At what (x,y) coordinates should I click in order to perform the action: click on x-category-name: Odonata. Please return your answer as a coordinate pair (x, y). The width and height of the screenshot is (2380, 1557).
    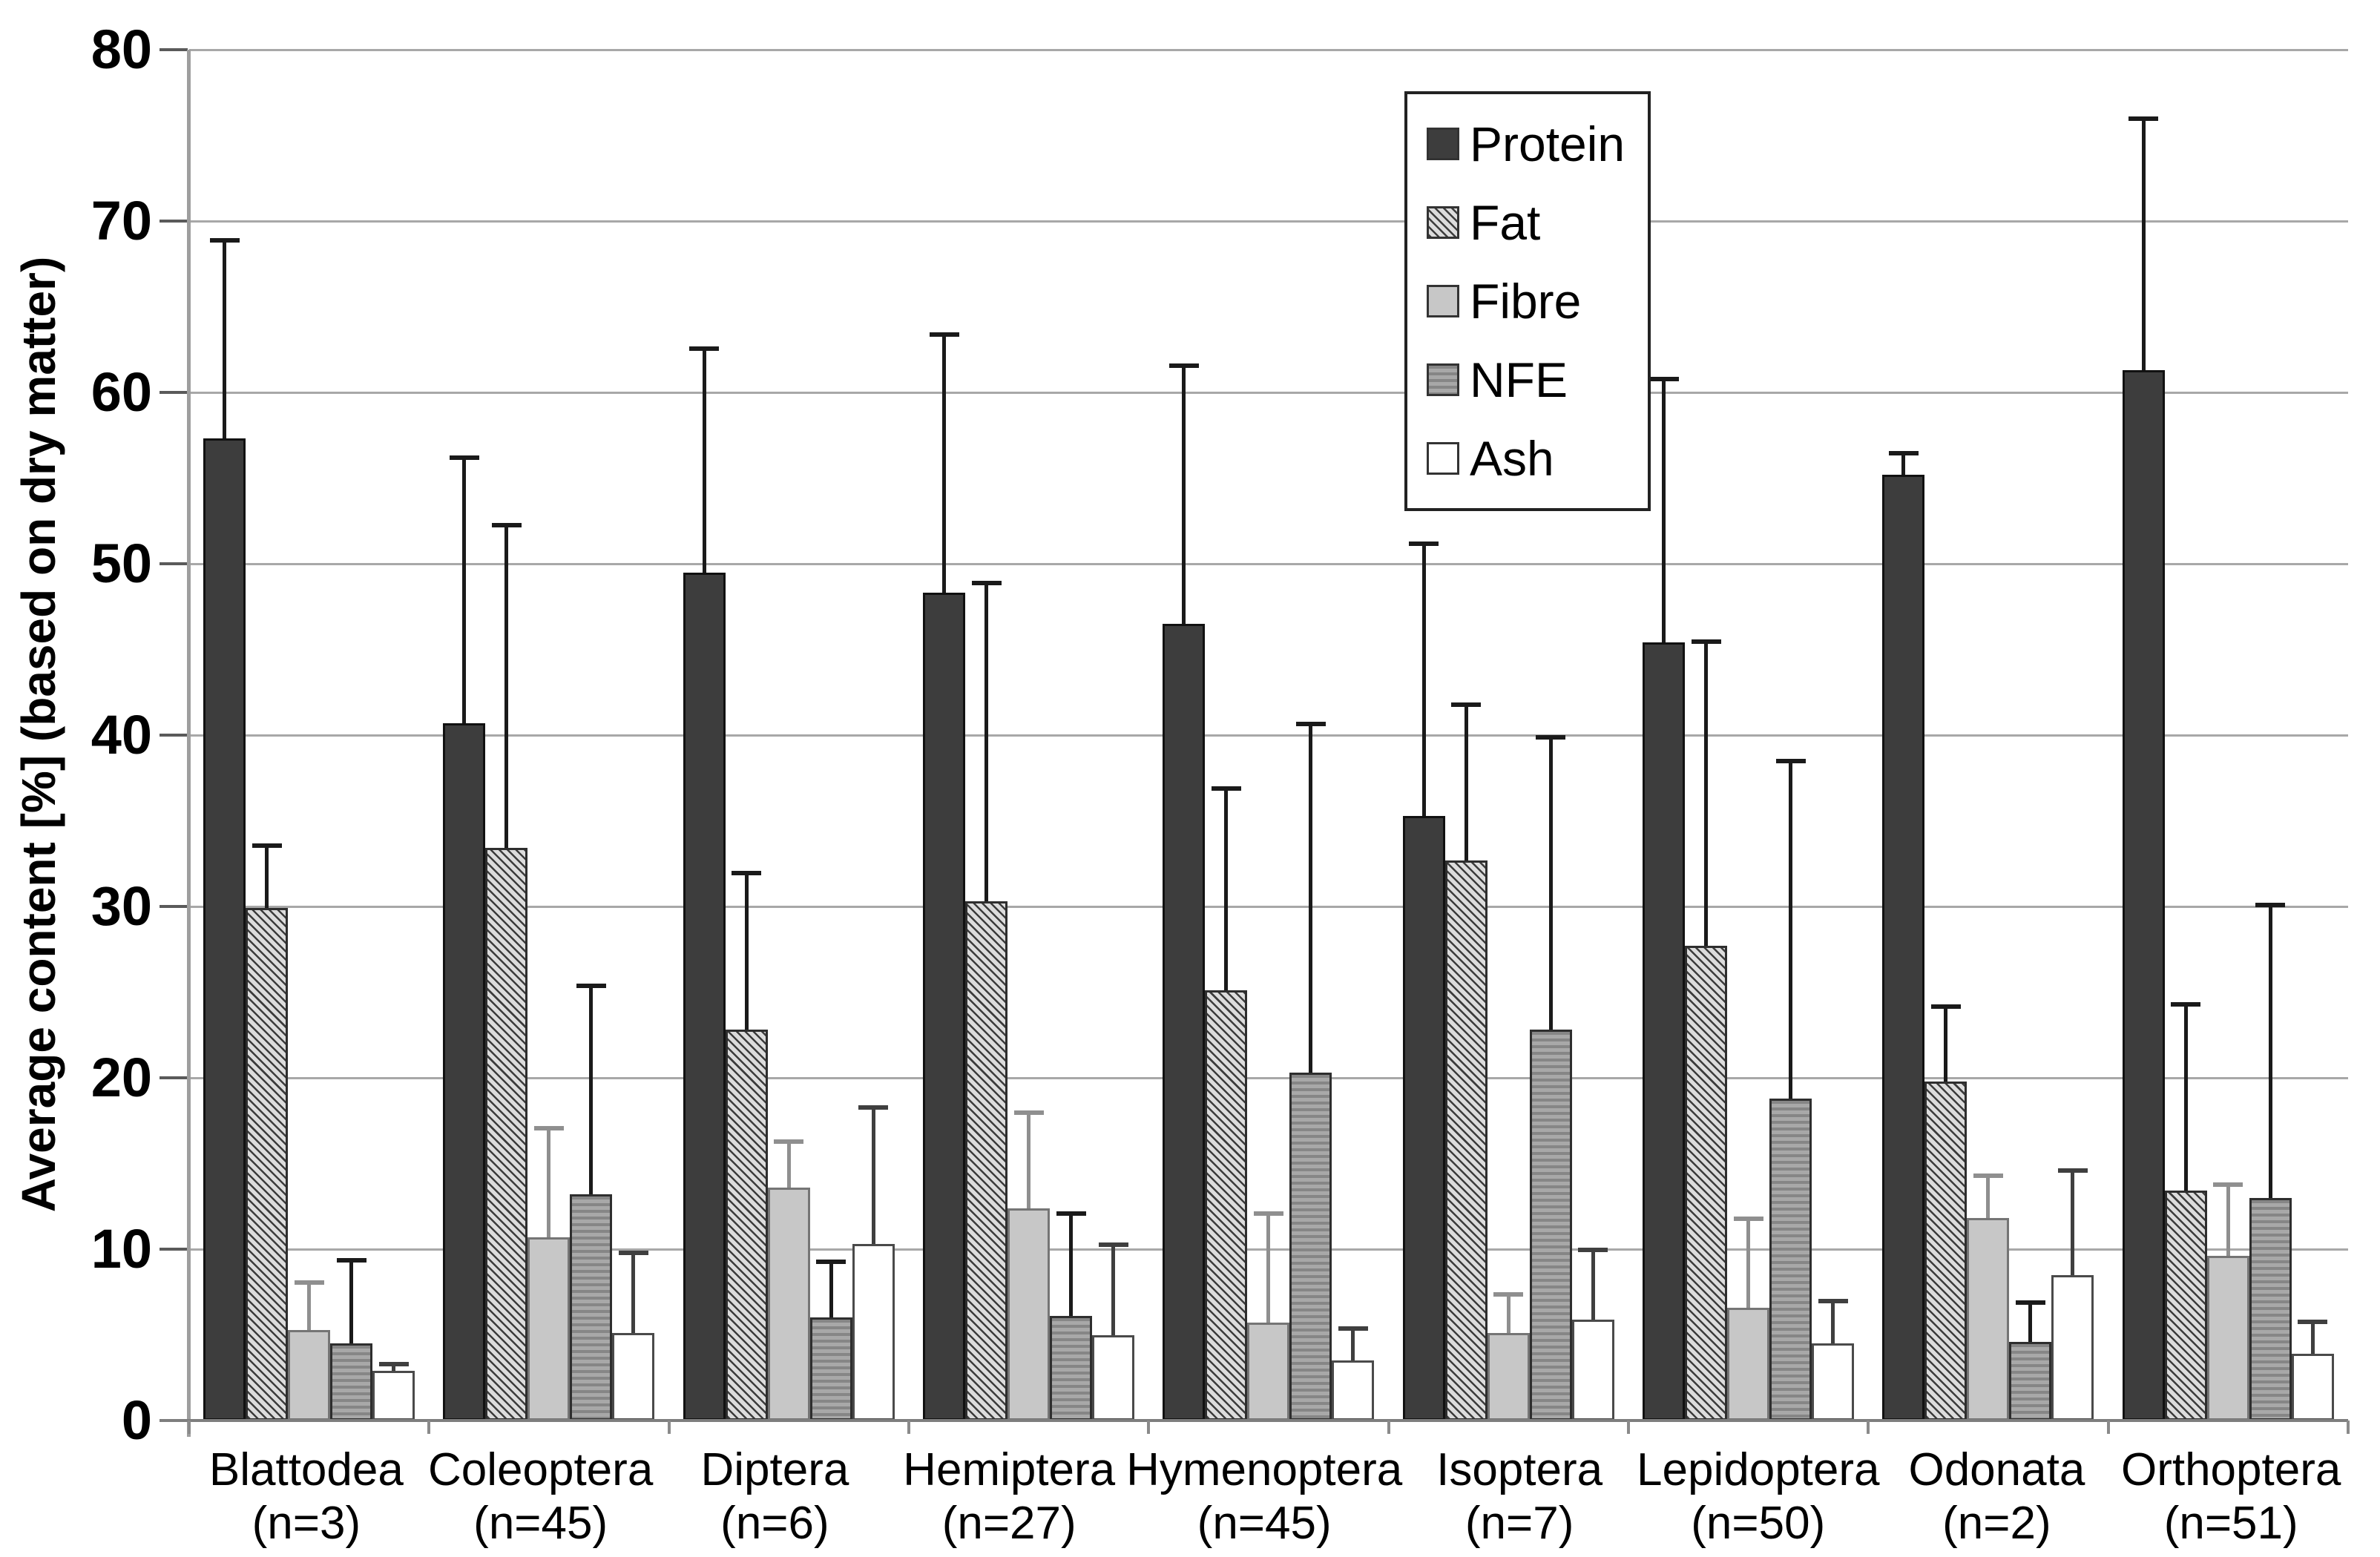
    Looking at the image, I should click on (1997, 1469).